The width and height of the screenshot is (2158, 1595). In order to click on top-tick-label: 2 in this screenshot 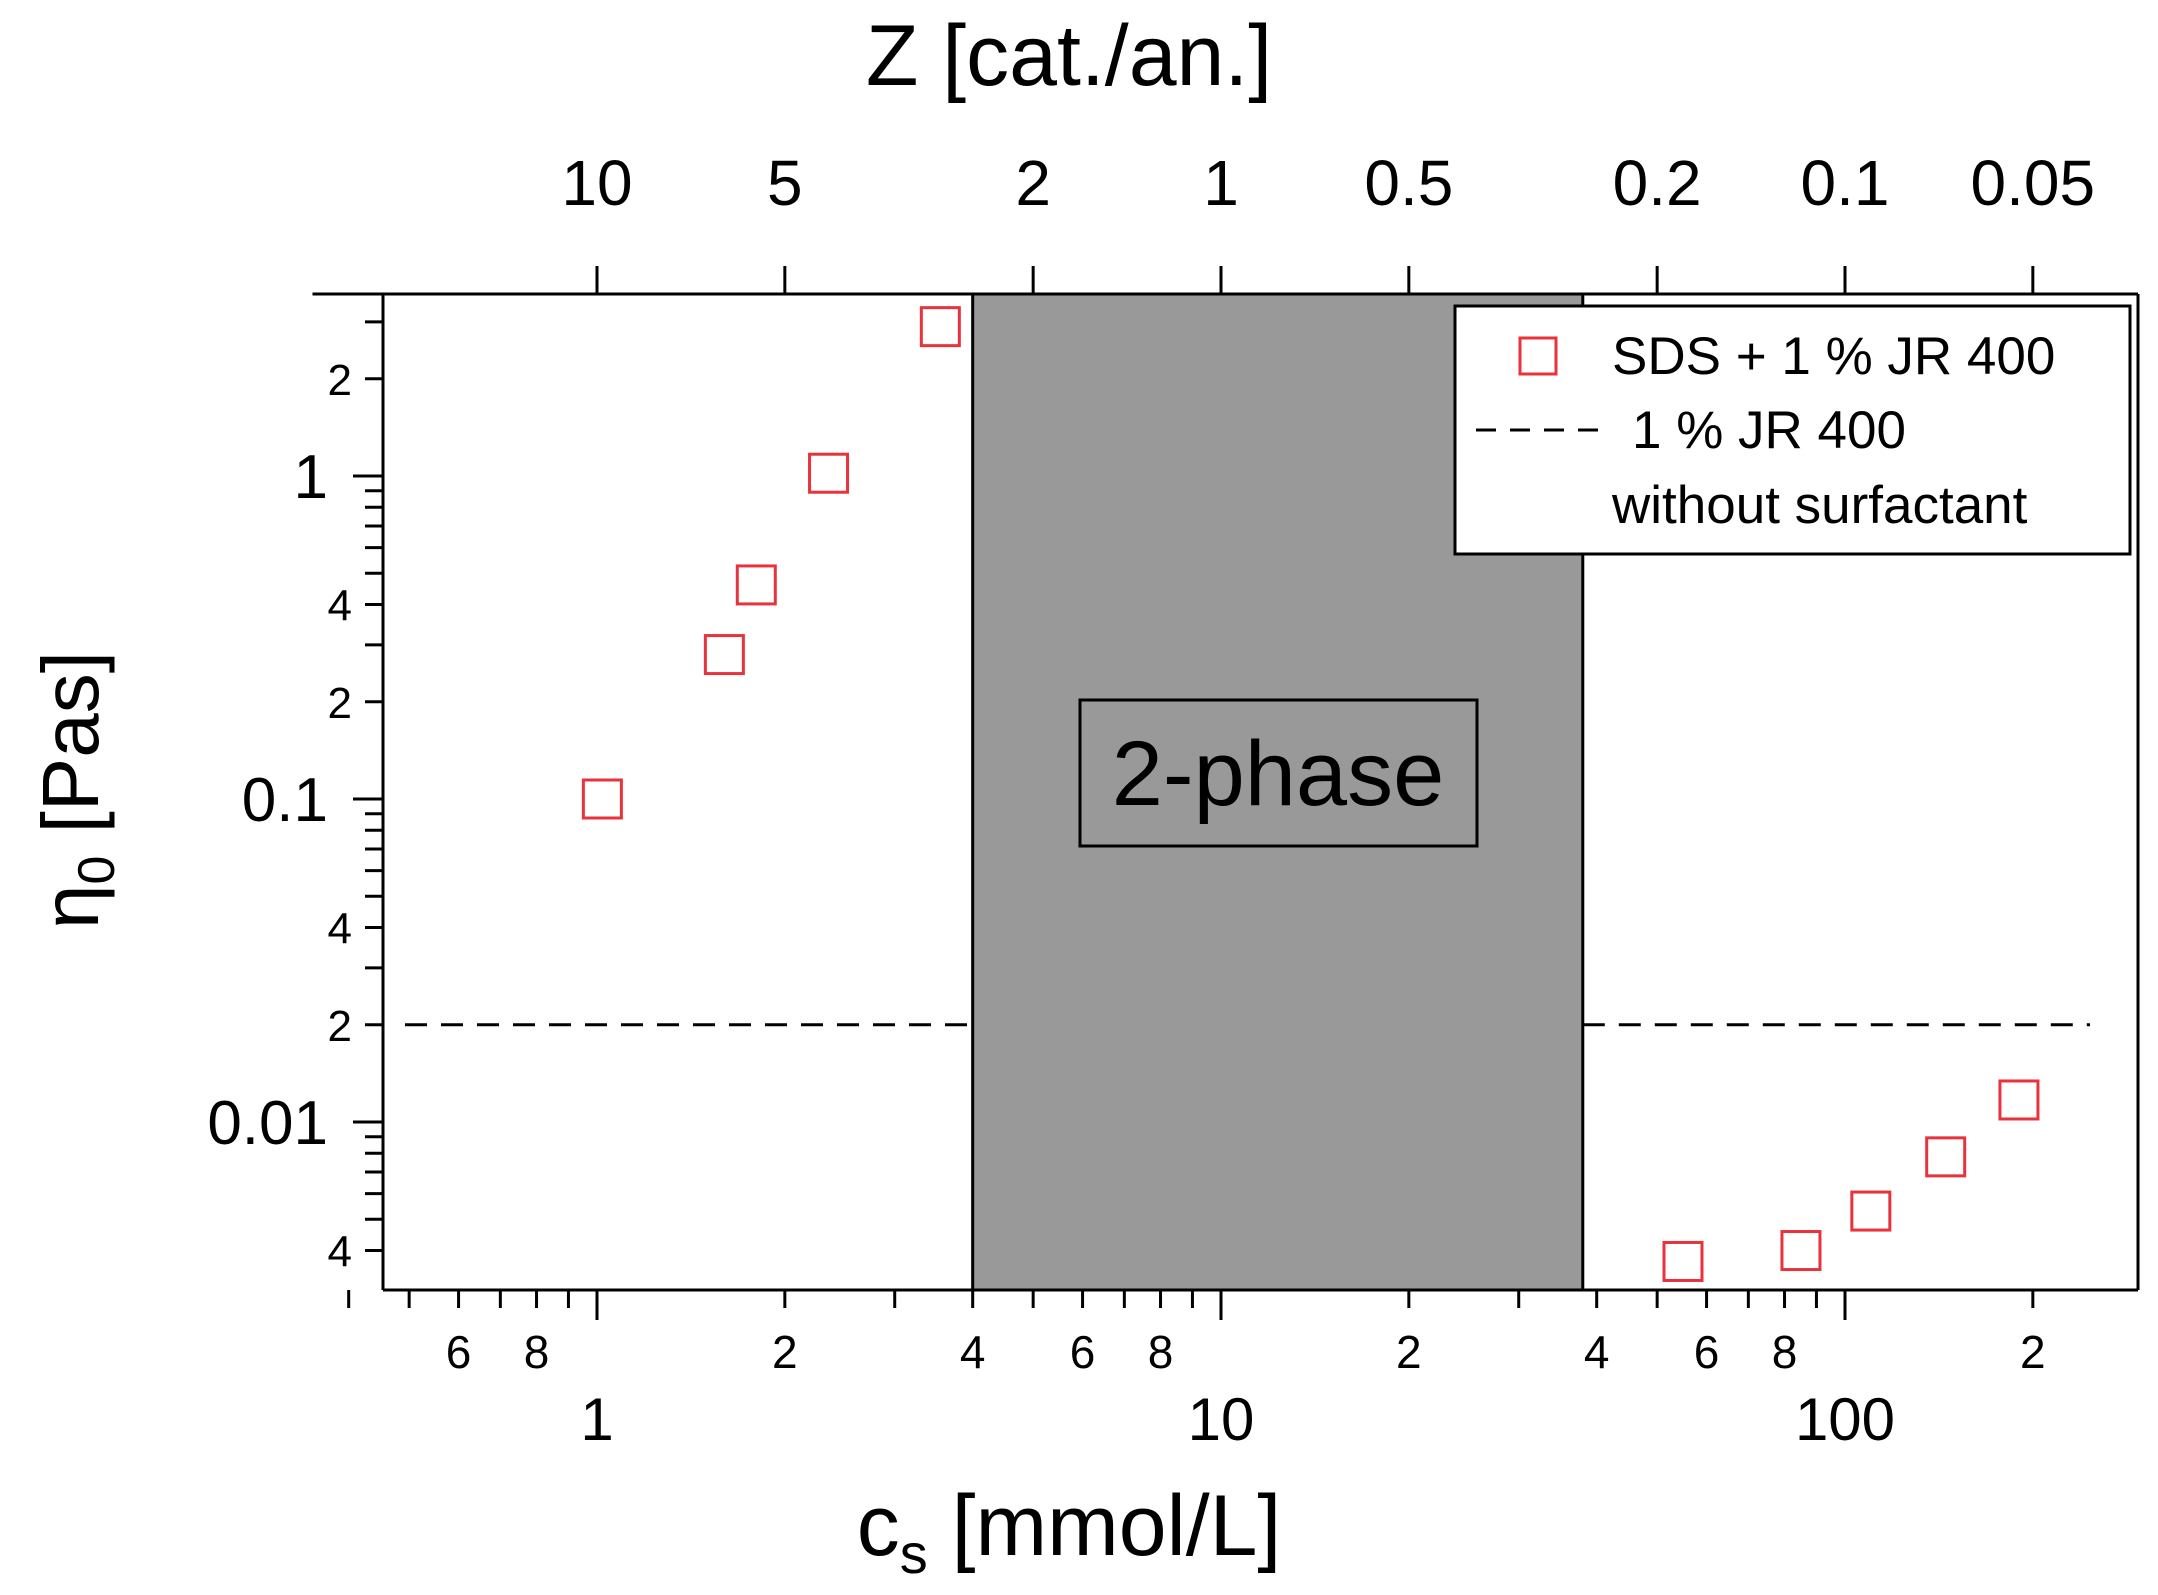, I will do `click(1033, 183)`.